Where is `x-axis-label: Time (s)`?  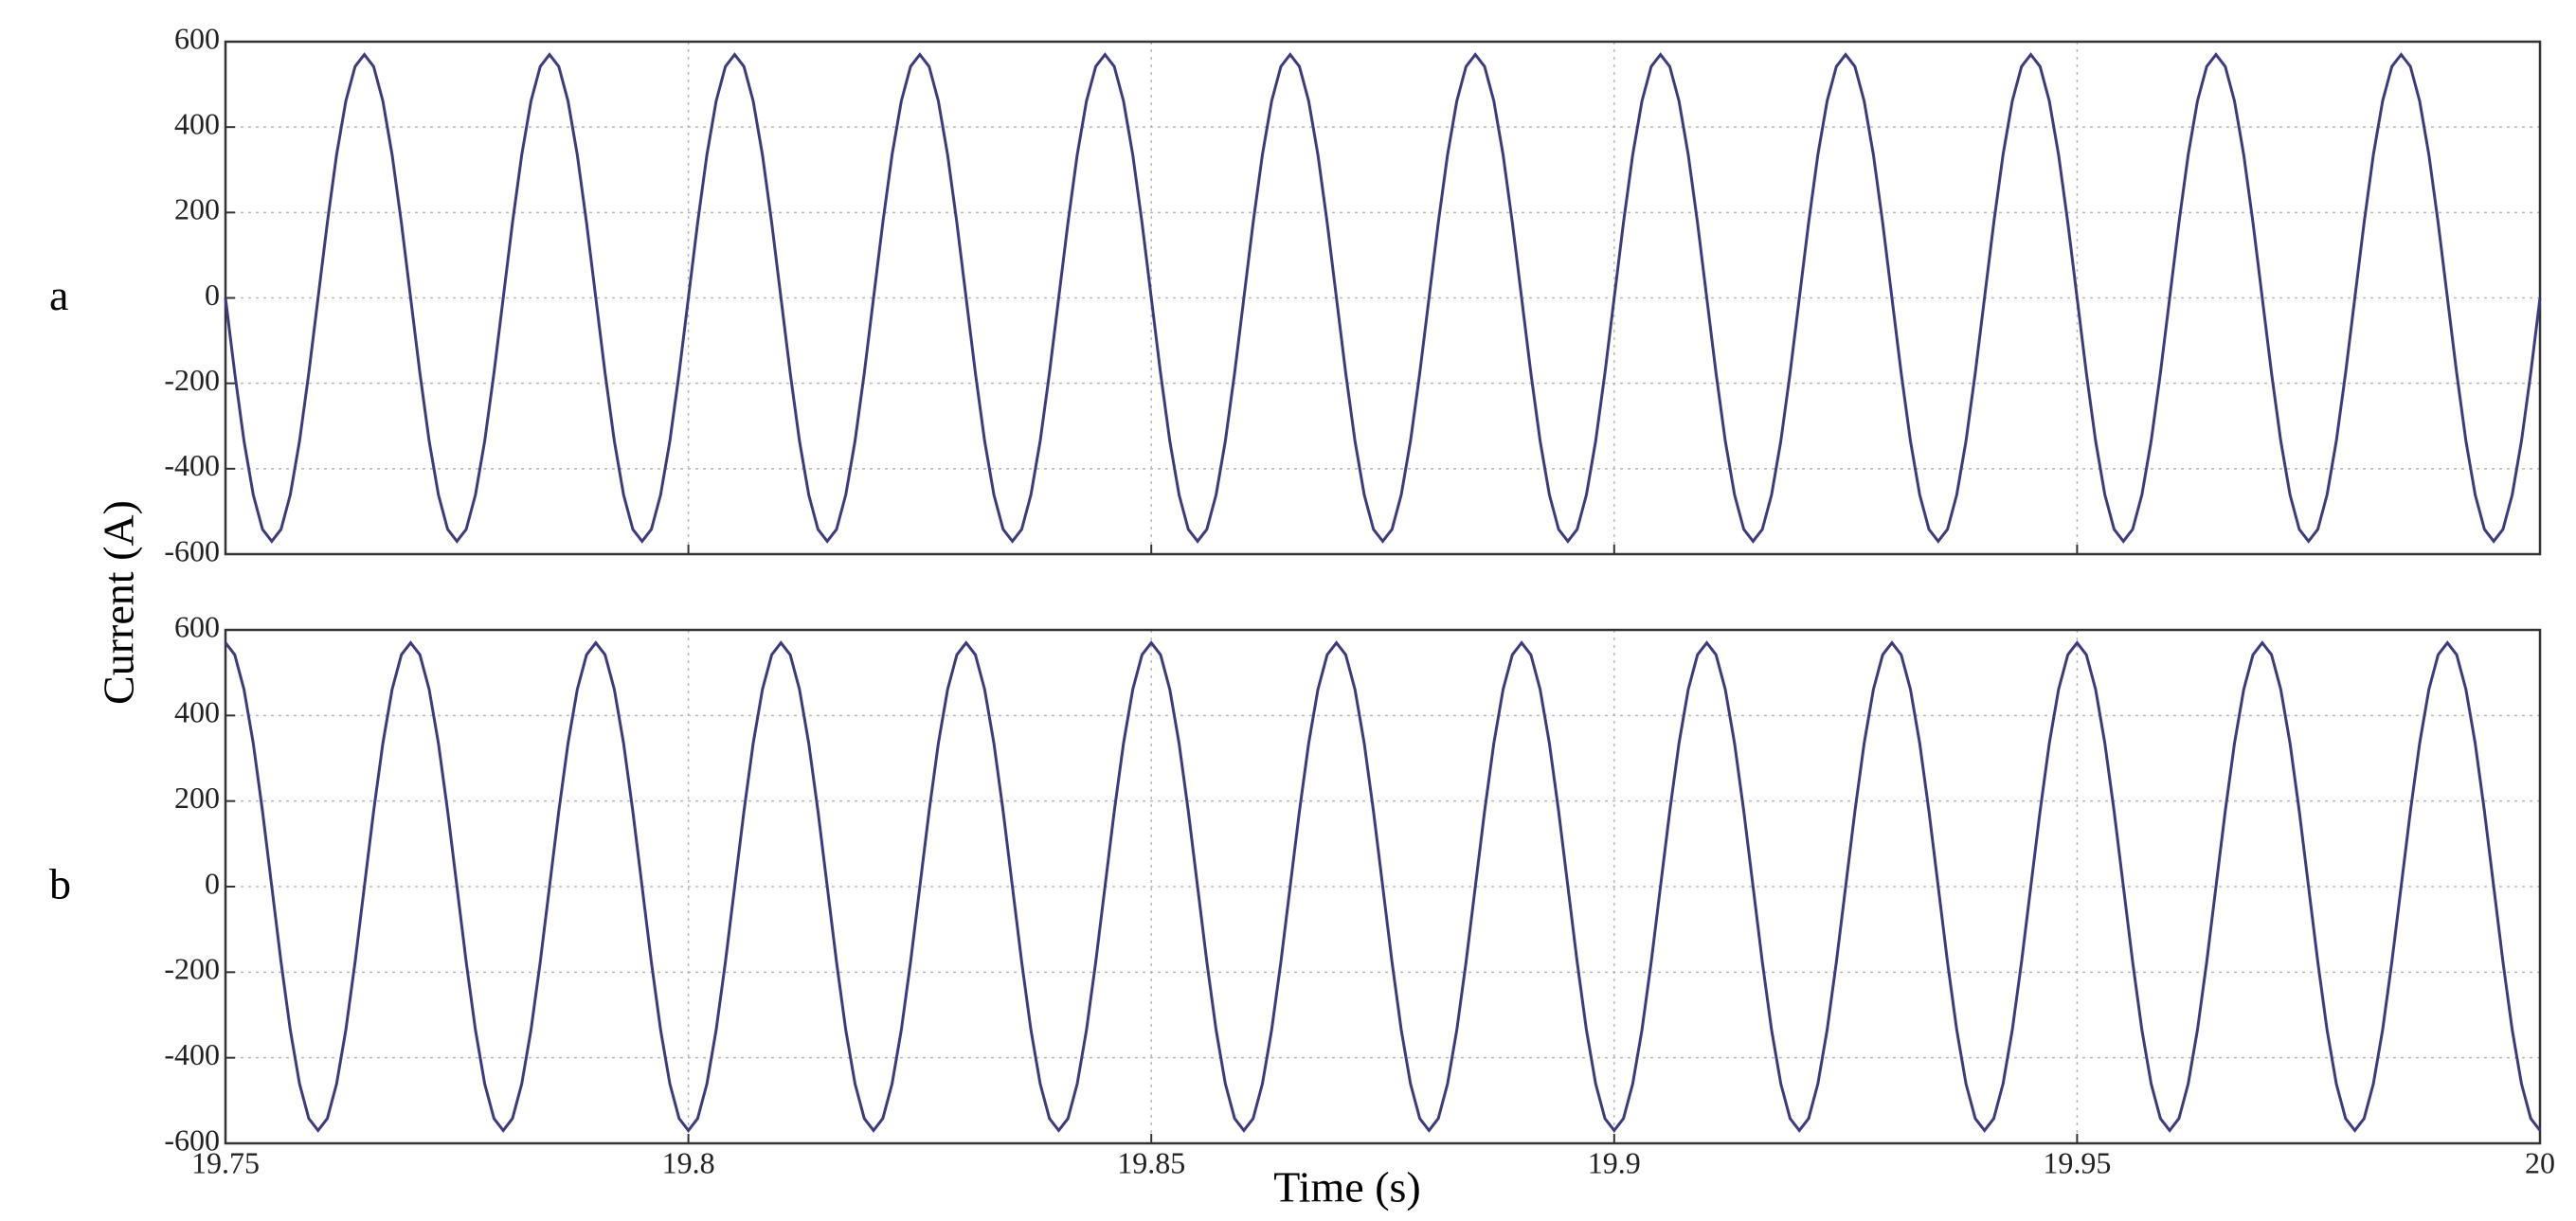 x-axis-label: Time (s) is located at coordinates (1347, 1187).